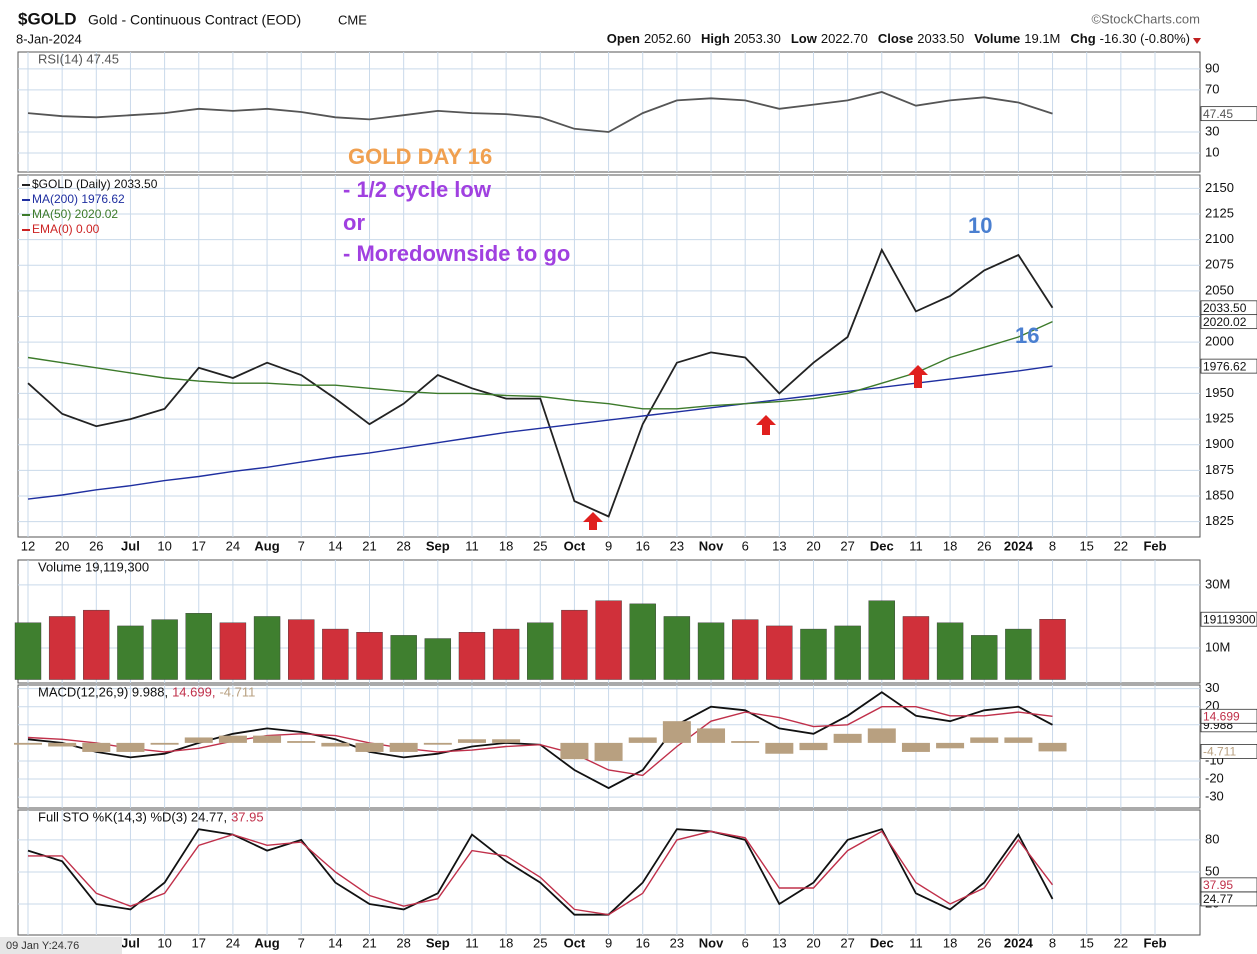  I want to click on y-tick-label: 1875, so click(1219, 469).